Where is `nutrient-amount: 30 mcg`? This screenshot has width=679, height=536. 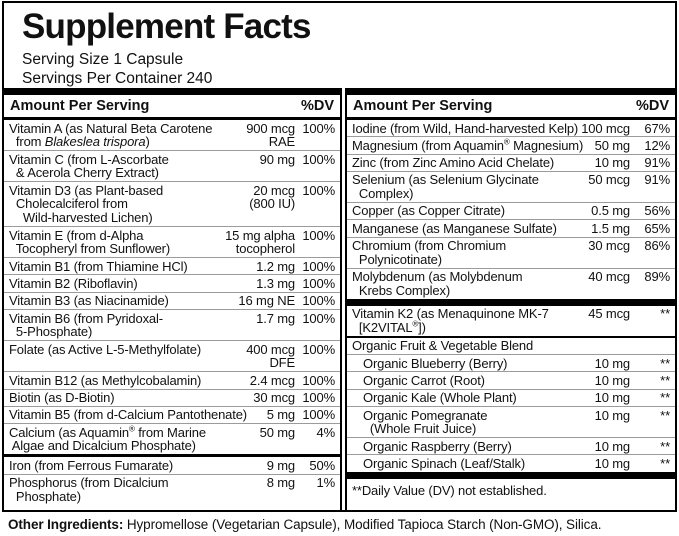 nutrient-amount: 30 mcg is located at coordinates (274, 398).